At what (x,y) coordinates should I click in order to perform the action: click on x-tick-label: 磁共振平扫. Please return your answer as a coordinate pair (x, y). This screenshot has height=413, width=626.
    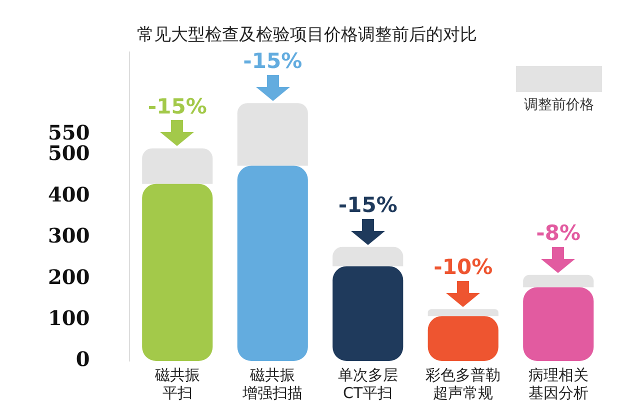
    Looking at the image, I should click on (177, 384).